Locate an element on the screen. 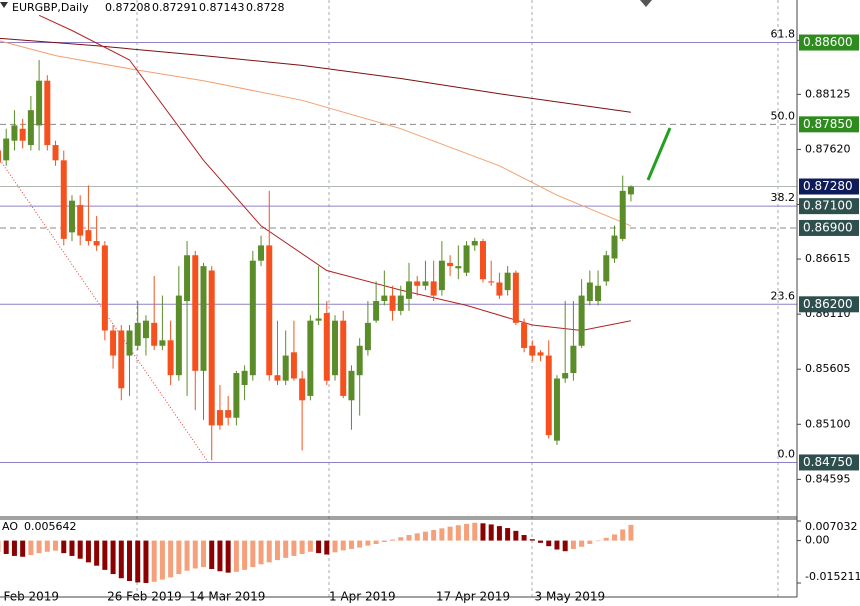  y-tick-label: 0.86615 is located at coordinates (828, 258).